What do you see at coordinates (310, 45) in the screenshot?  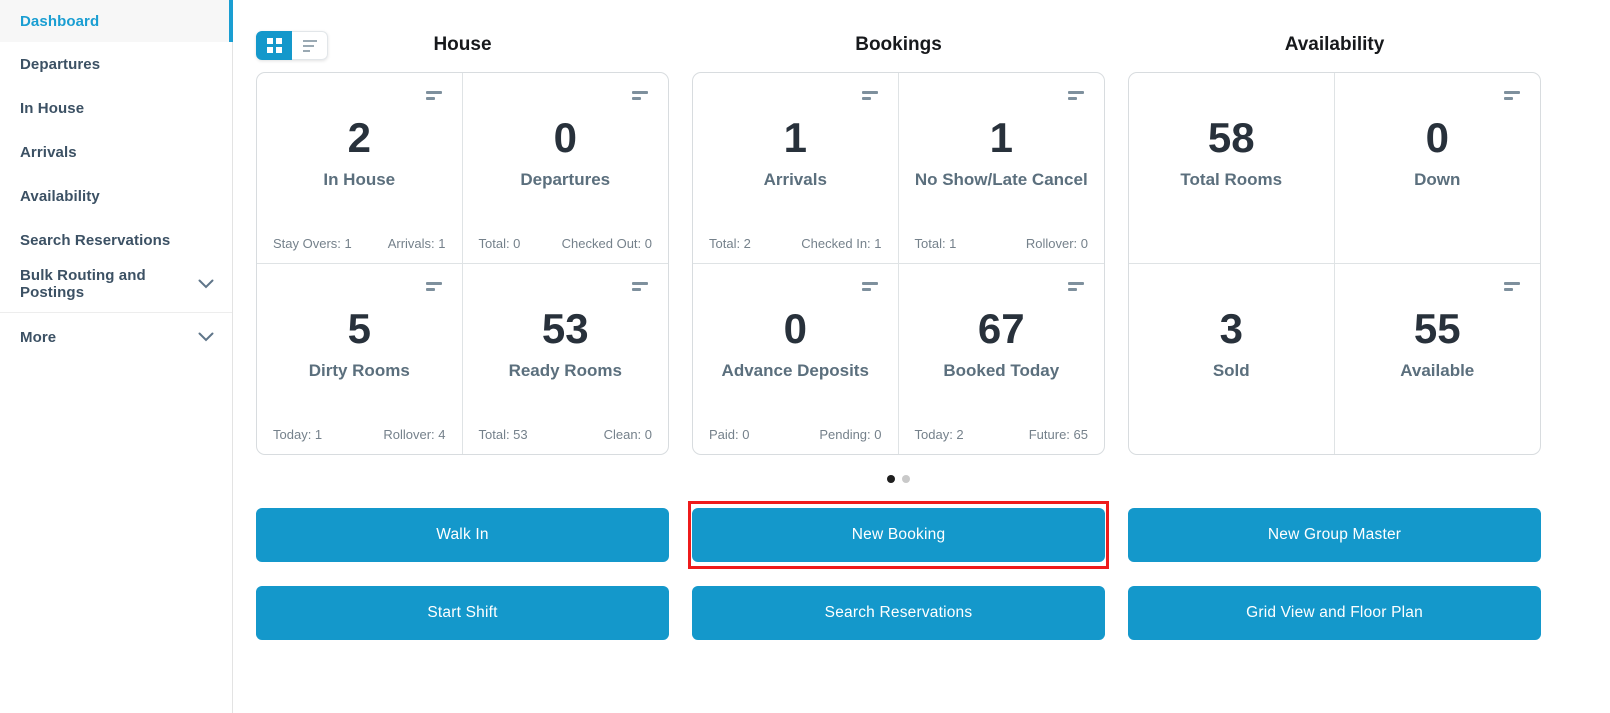 I see `list-view-toggle-button` at bounding box center [310, 45].